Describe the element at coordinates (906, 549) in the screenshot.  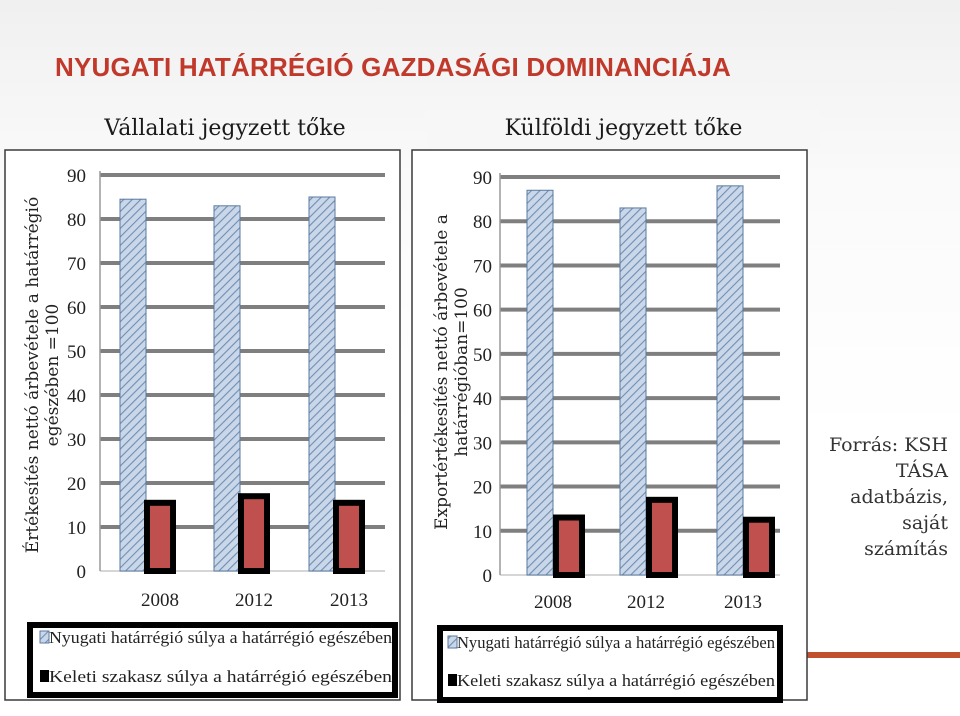
I see `source-line: számítás` at that location.